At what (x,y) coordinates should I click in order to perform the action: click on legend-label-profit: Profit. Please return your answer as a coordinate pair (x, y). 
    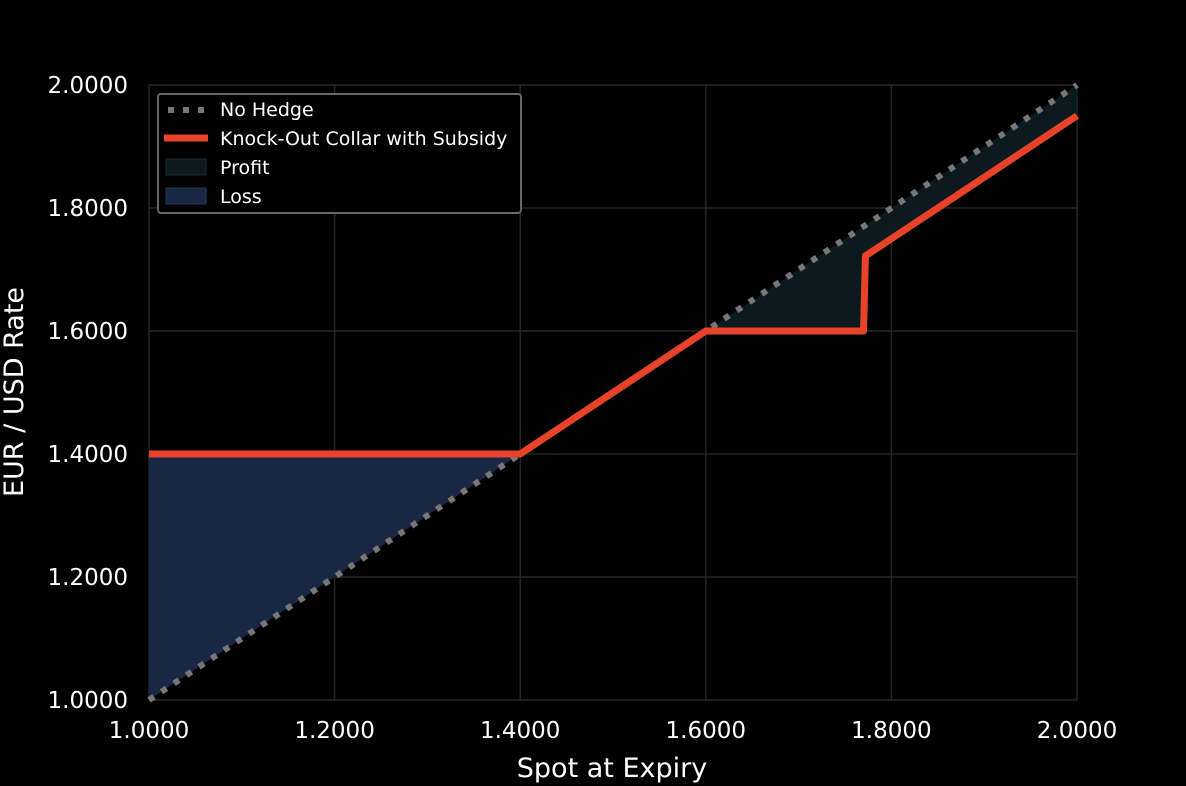
    Looking at the image, I should click on (245, 168).